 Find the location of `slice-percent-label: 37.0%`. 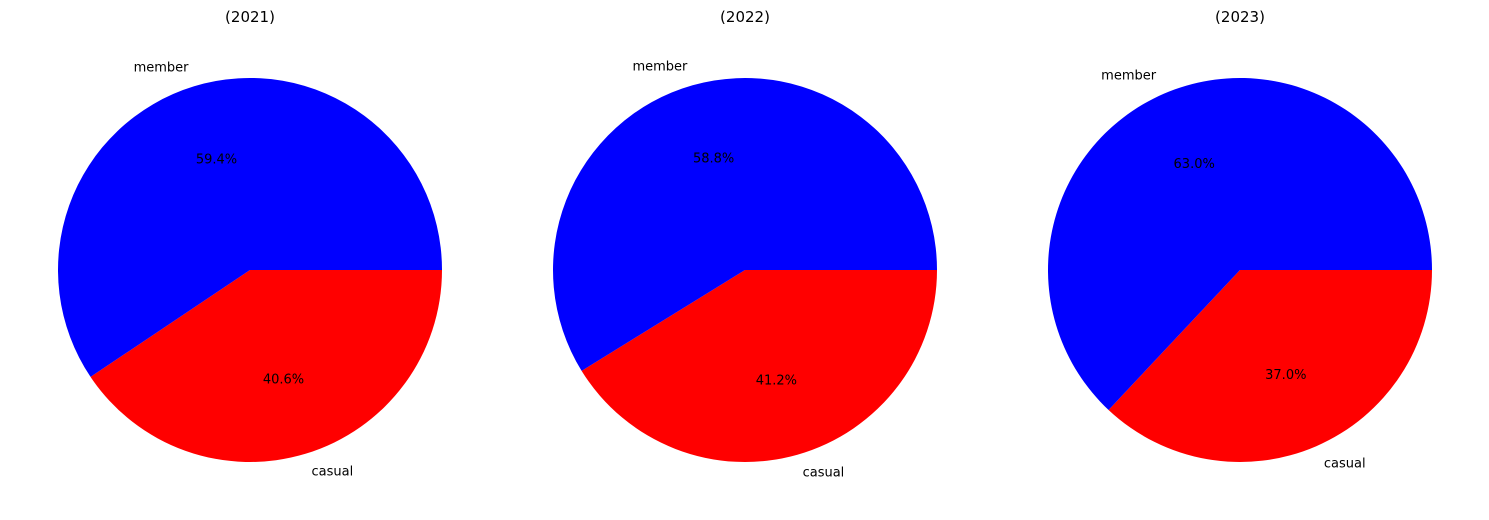

slice-percent-label: 37.0% is located at coordinates (1285, 375).